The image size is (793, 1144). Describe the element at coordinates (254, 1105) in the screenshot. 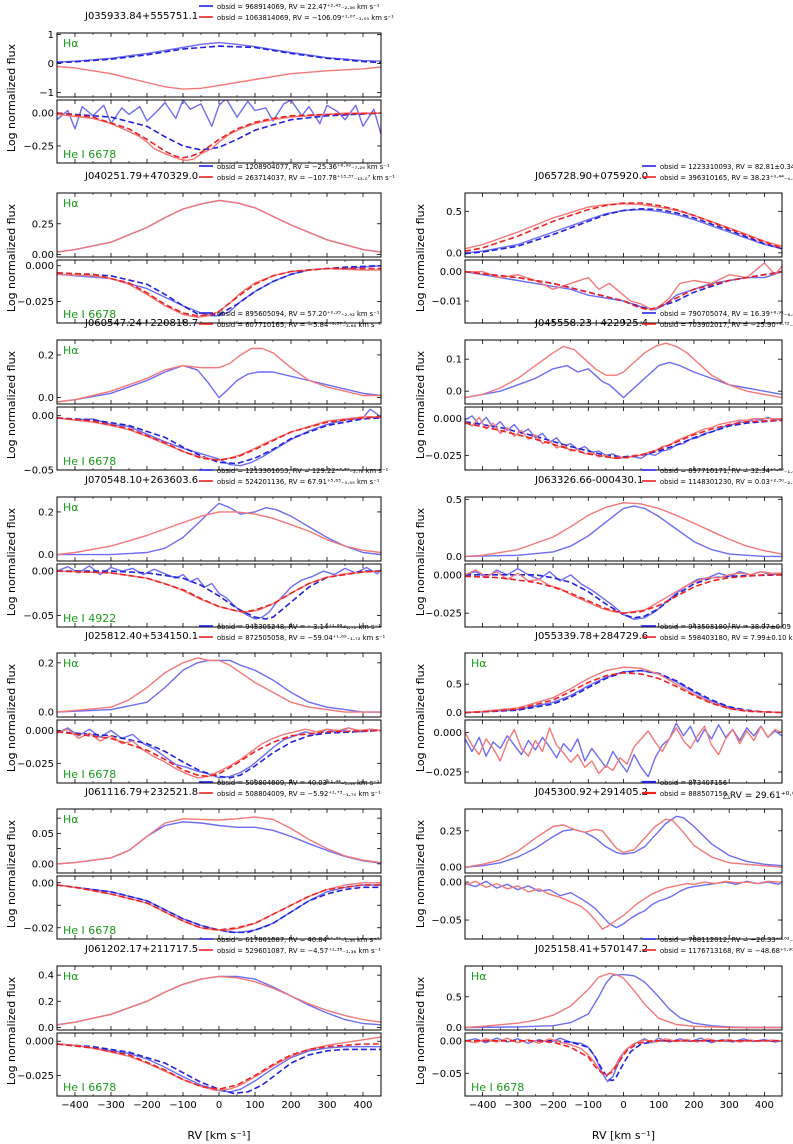

I see `x-tick-label: 100` at that location.